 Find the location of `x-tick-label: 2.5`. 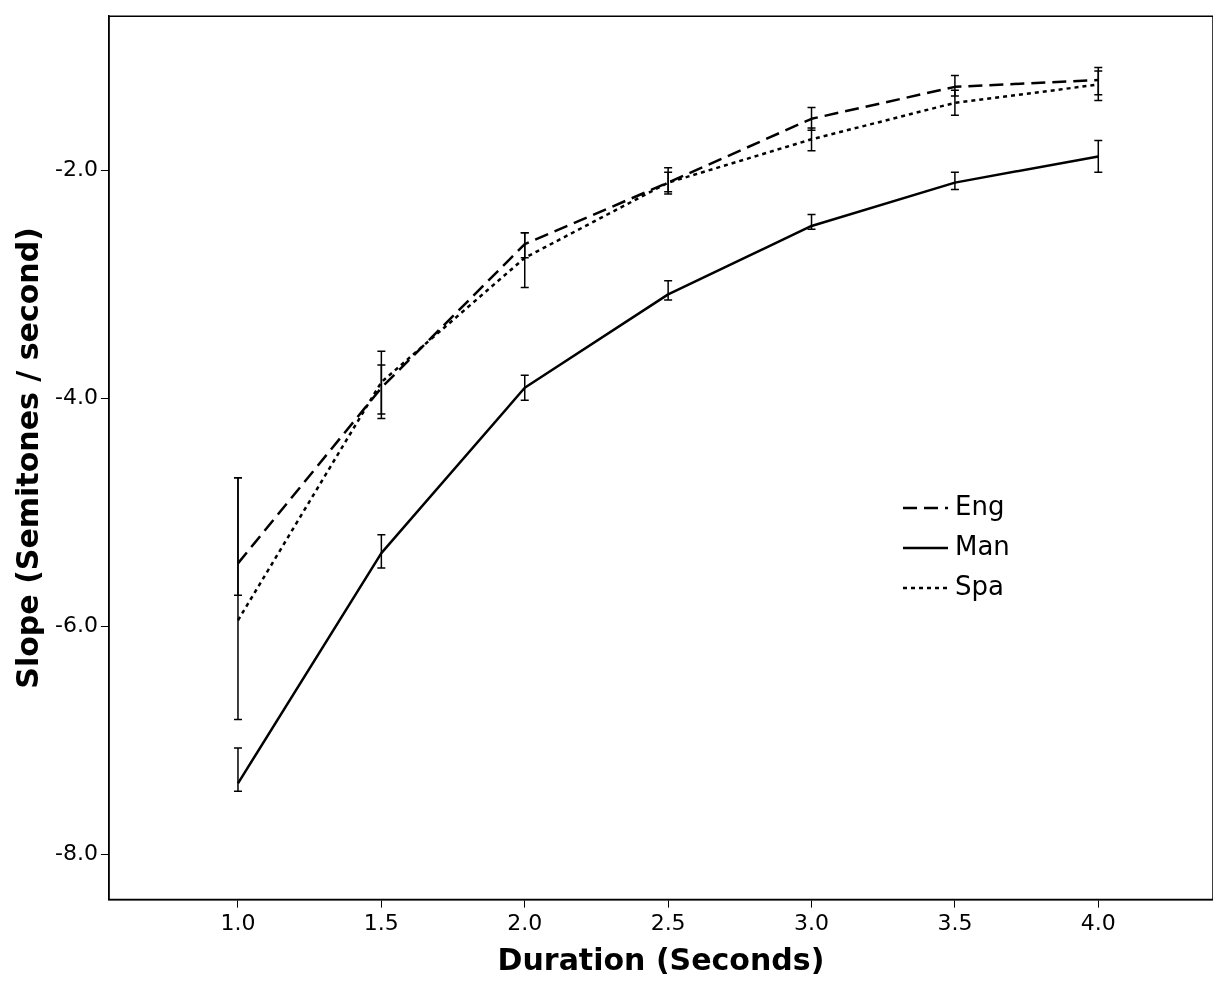

x-tick-label: 2.5 is located at coordinates (668, 922).